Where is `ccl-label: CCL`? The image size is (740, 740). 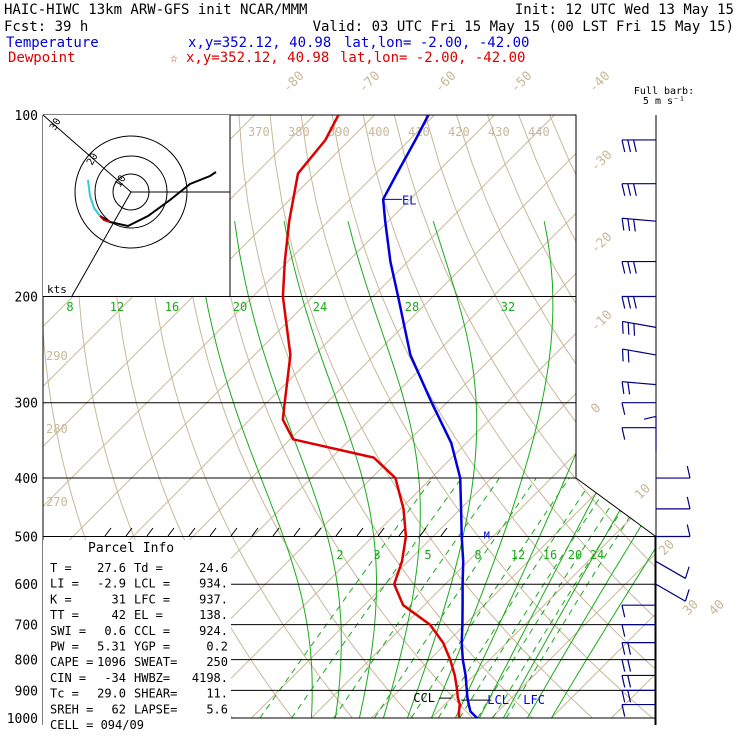
ccl-label: CCL is located at coordinates (424, 698).